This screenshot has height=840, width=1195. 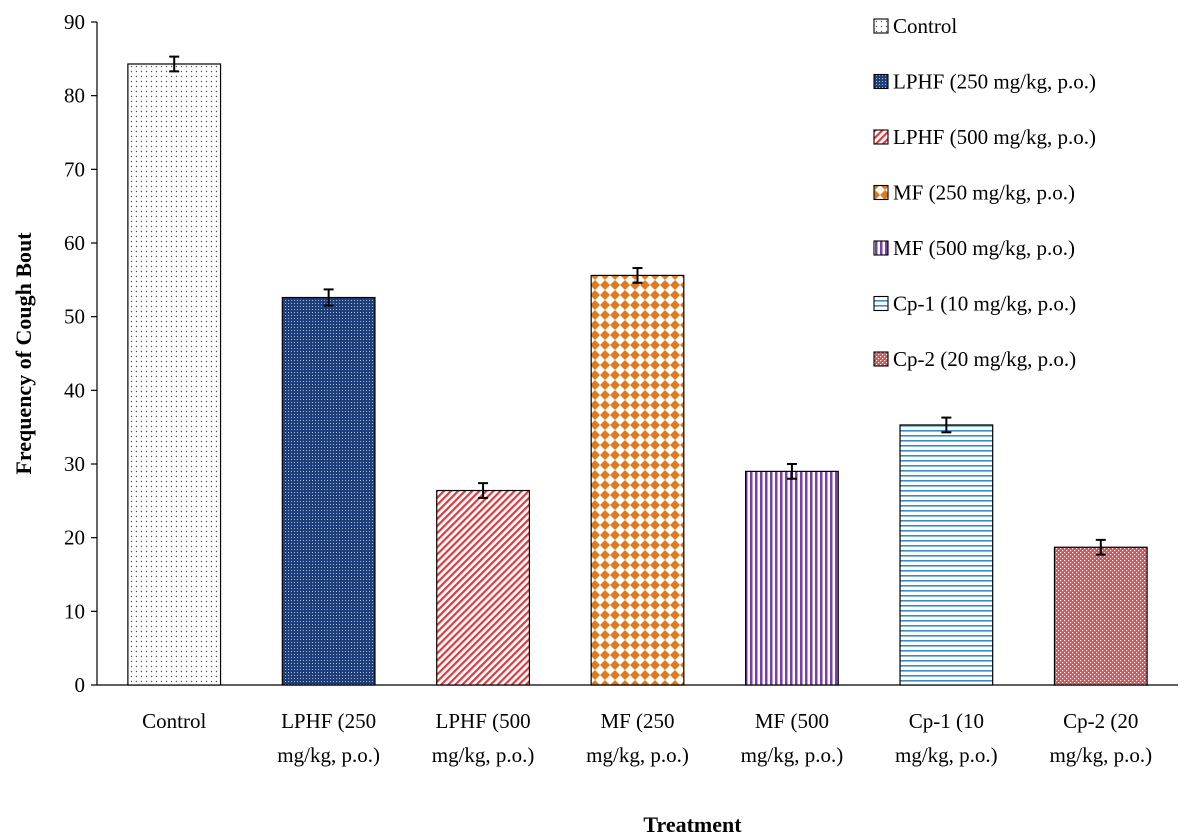 I want to click on x-axis-title: Treatment, so click(x=692, y=824).